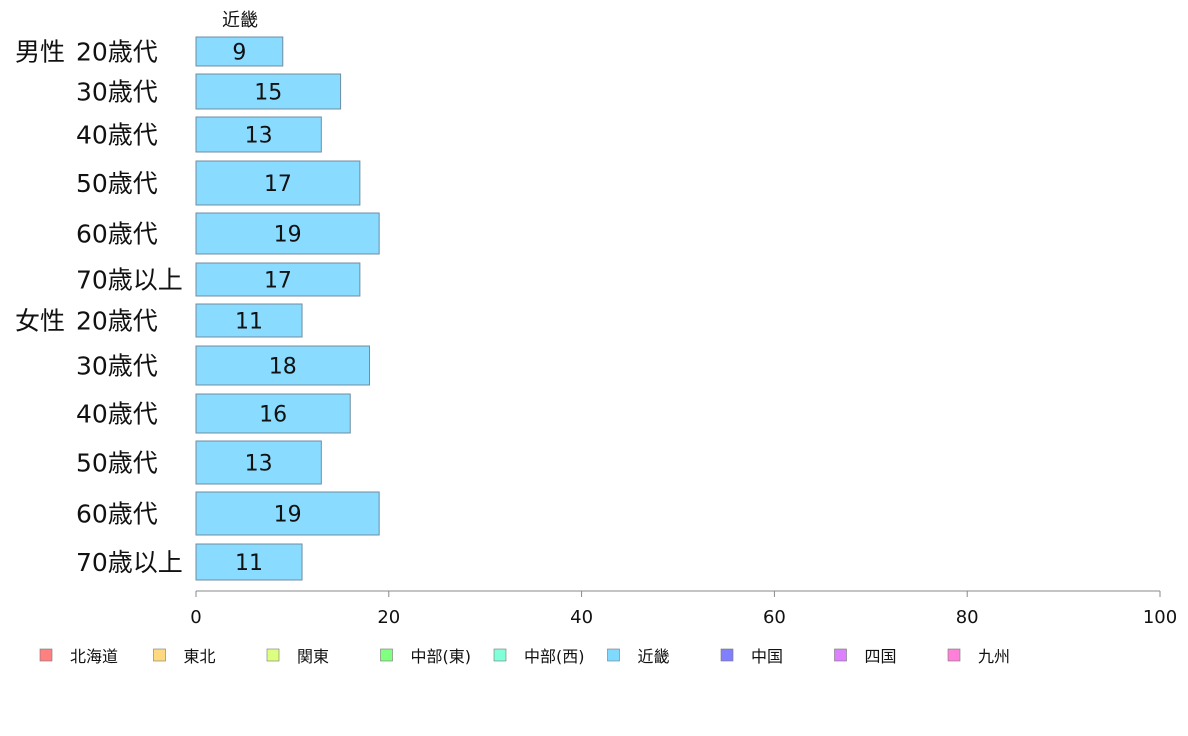  I want to click on legend-label: 関東, so click(313, 656).